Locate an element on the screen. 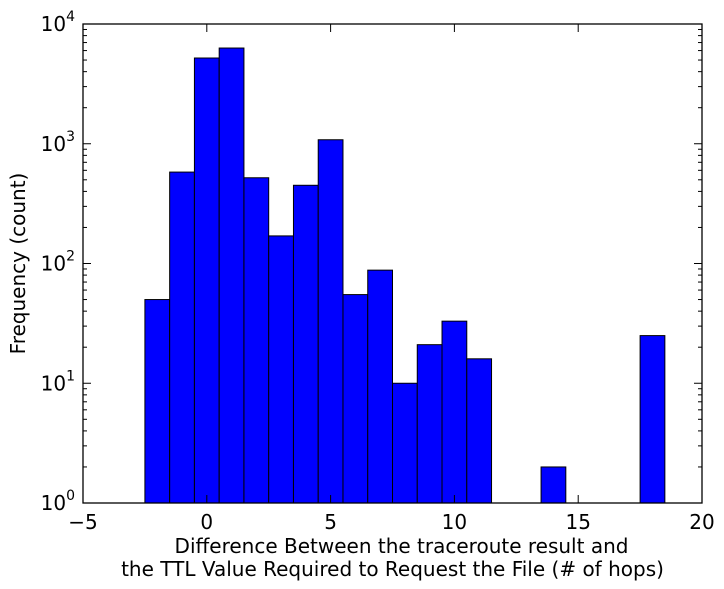 This screenshot has width=724, height=589. x-tick-label: 5 is located at coordinates (330, 522).